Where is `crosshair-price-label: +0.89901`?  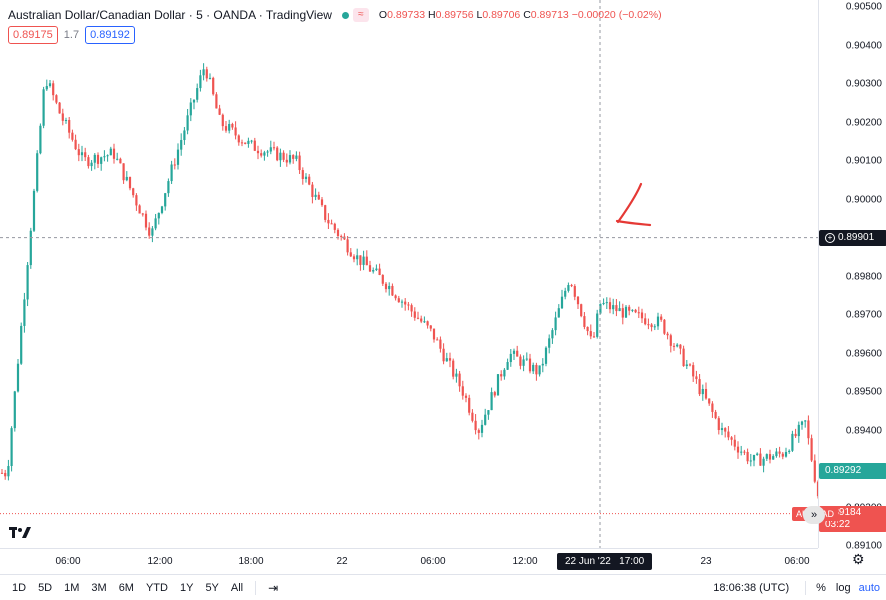
crosshair-price-label: +0.89901 is located at coordinates (852, 238).